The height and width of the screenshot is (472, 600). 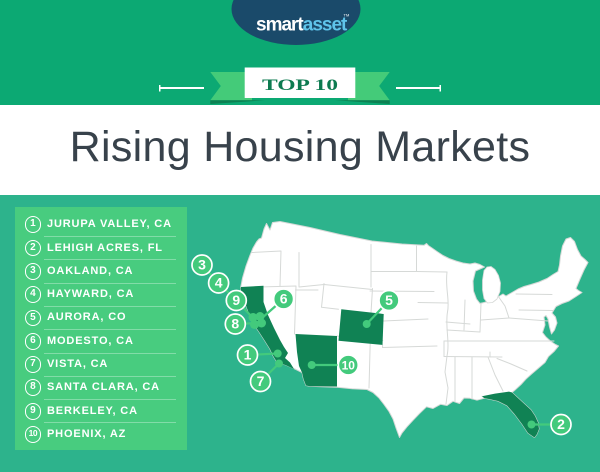 I want to click on svg-text: TM, so click(x=347, y=15).